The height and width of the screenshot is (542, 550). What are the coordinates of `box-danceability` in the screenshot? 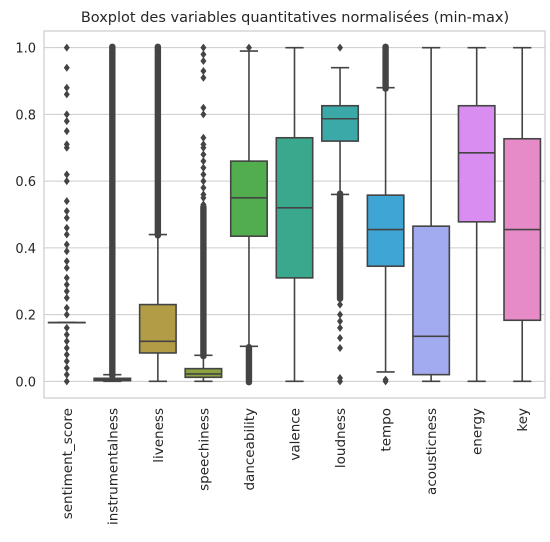 It's located at (249, 215).